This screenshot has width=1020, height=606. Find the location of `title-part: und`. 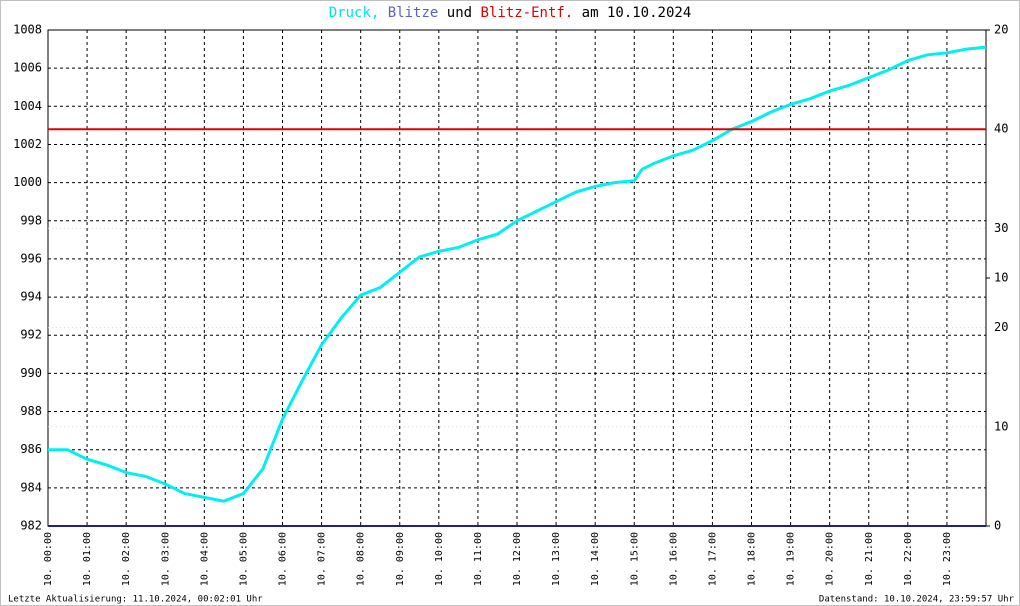

title-part: und is located at coordinates (459, 13).